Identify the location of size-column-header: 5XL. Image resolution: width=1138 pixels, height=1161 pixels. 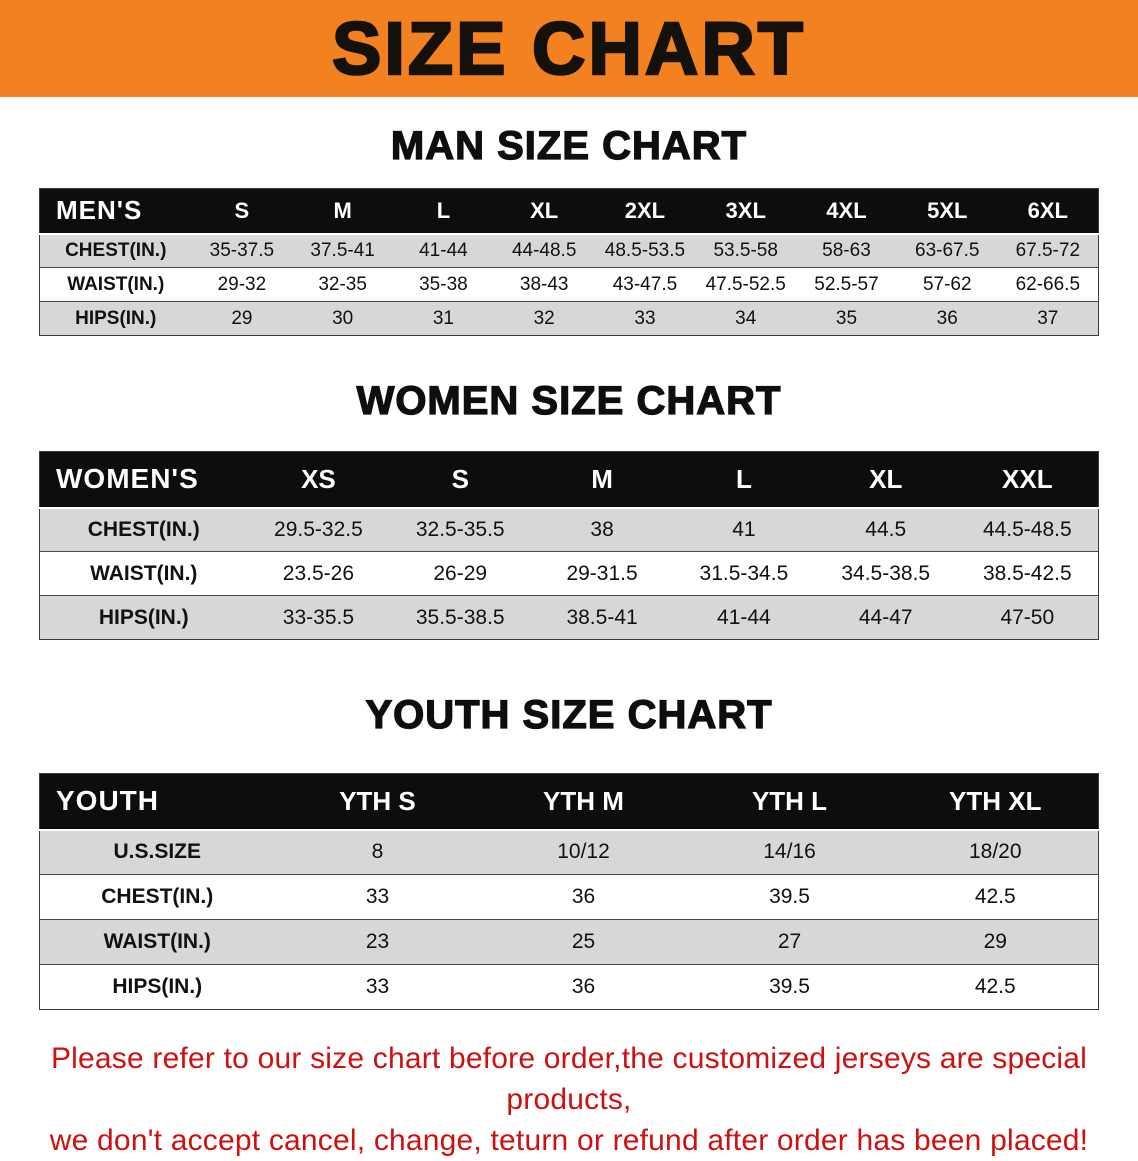
(947, 211).